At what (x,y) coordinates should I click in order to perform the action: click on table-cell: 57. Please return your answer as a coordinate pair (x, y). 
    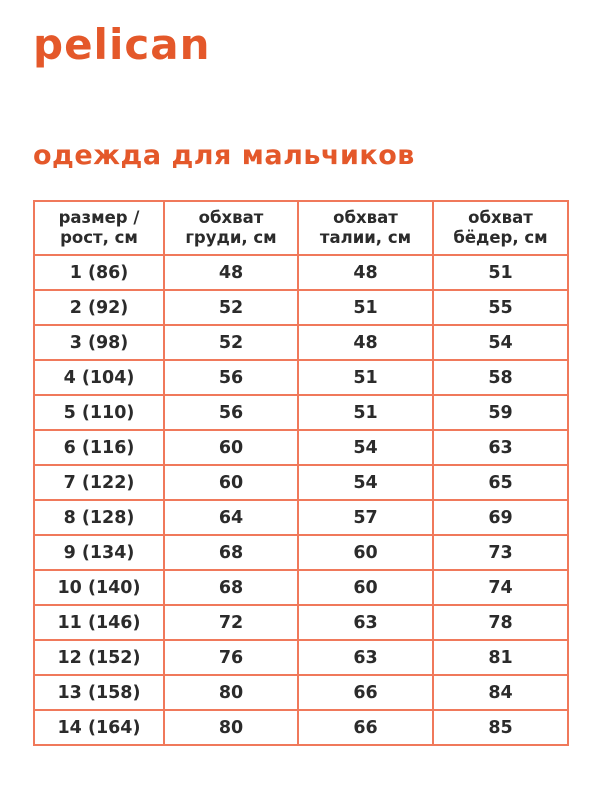
    Looking at the image, I should click on (365, 517).